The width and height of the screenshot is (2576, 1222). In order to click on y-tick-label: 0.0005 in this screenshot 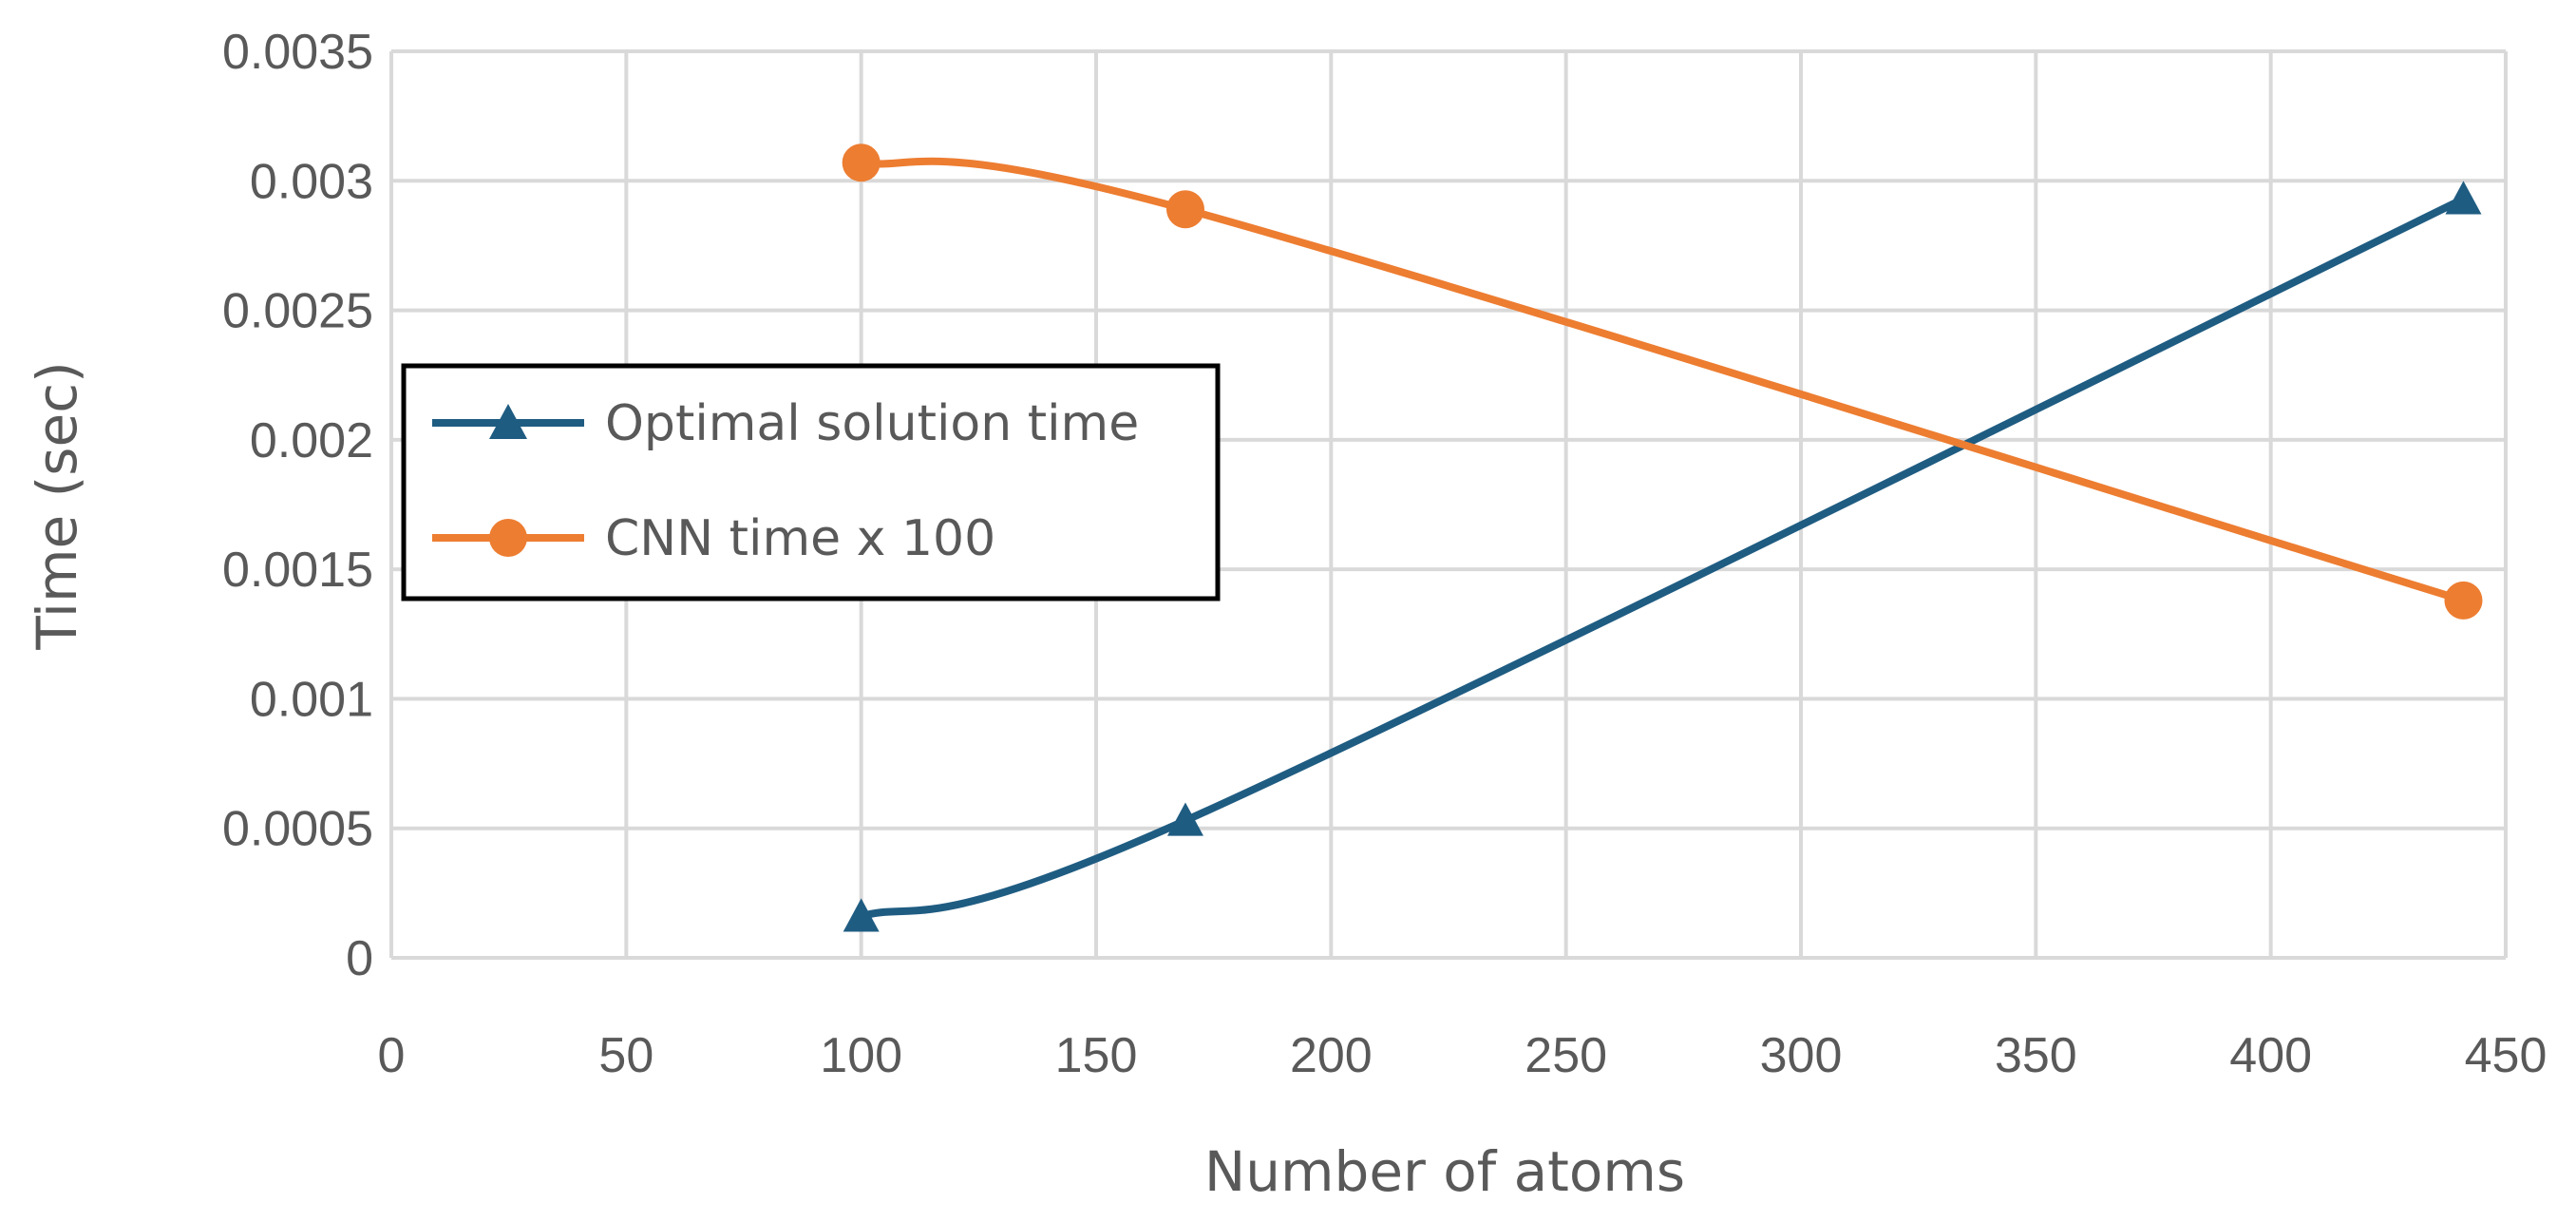, I will do `click(297, 829)`.